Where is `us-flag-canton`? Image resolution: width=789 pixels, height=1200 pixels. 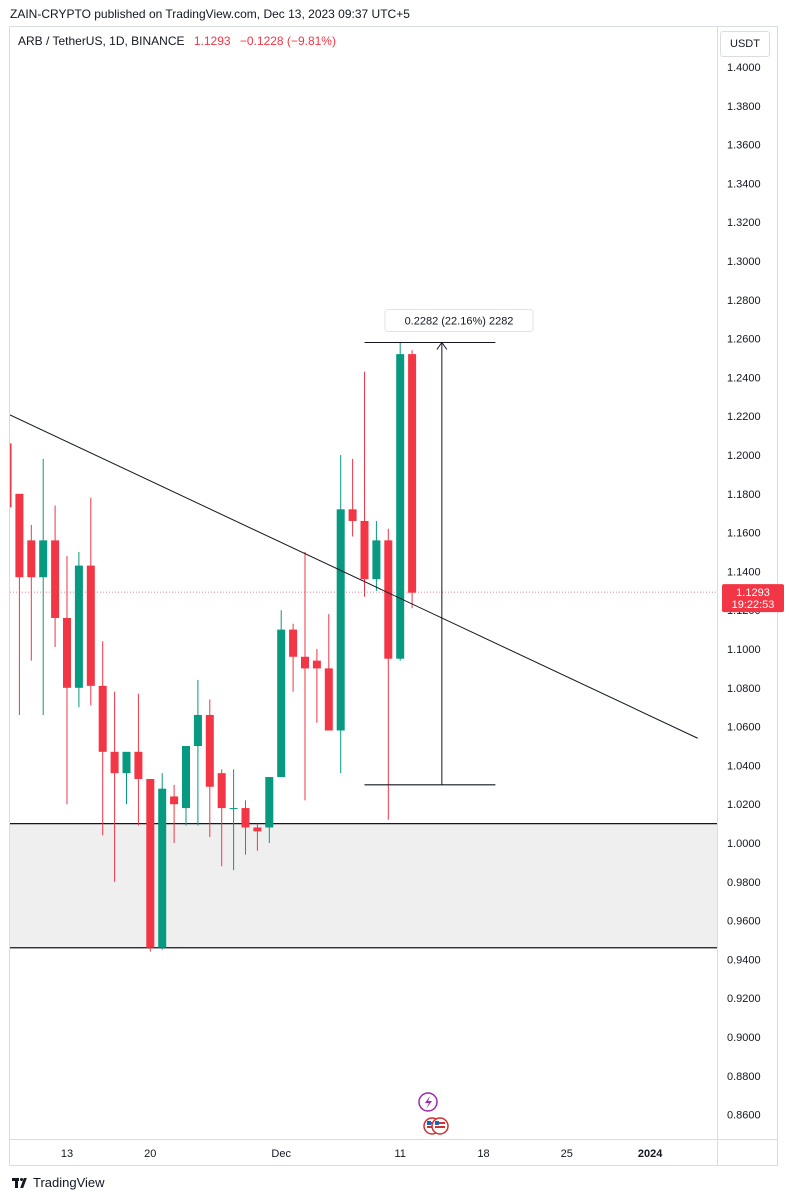
us-flag-canton is located at coordinates (437, 1123).